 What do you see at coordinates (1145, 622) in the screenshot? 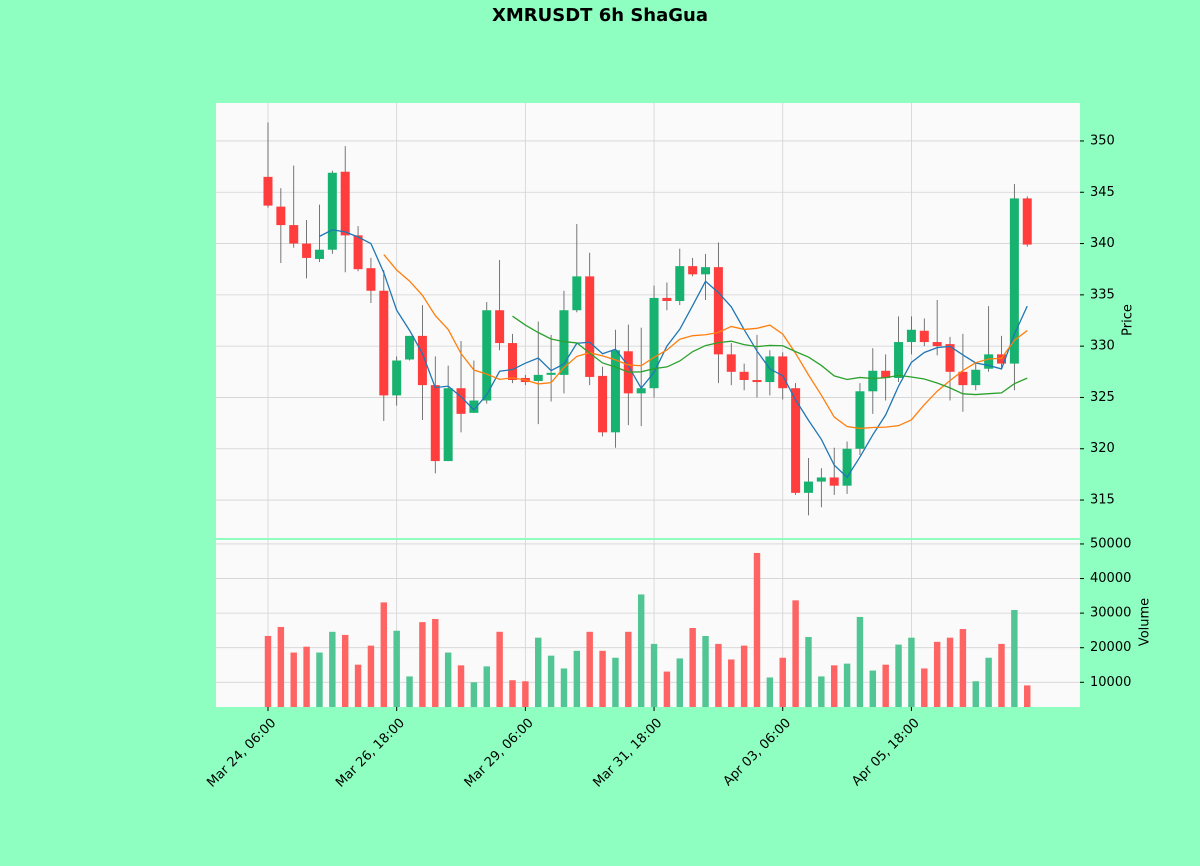
I see `volume-axis-label: Volume` at bounding box center [1145, 622].